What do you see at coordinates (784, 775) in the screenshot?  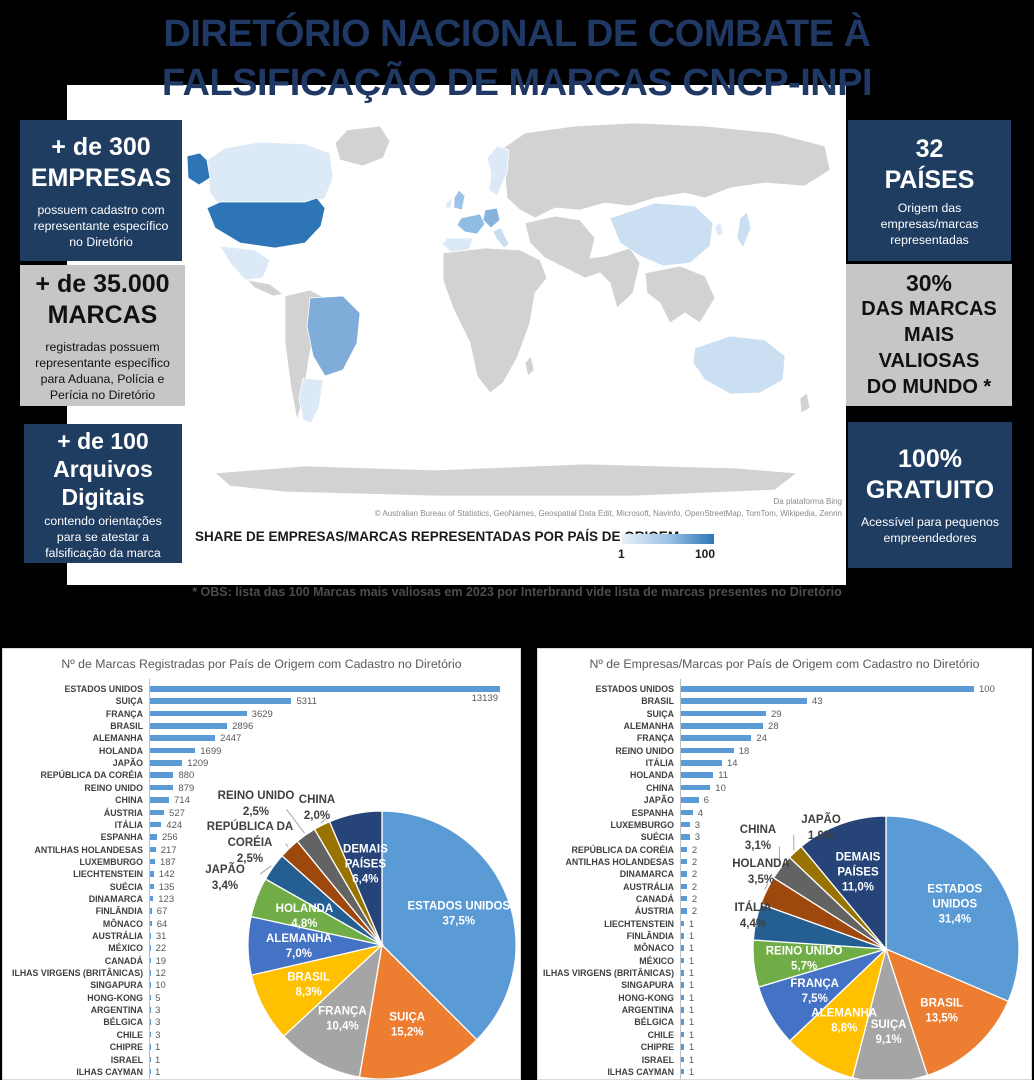 I see `bar-row: HOLANDA 11` at bounding box center [784, 775].